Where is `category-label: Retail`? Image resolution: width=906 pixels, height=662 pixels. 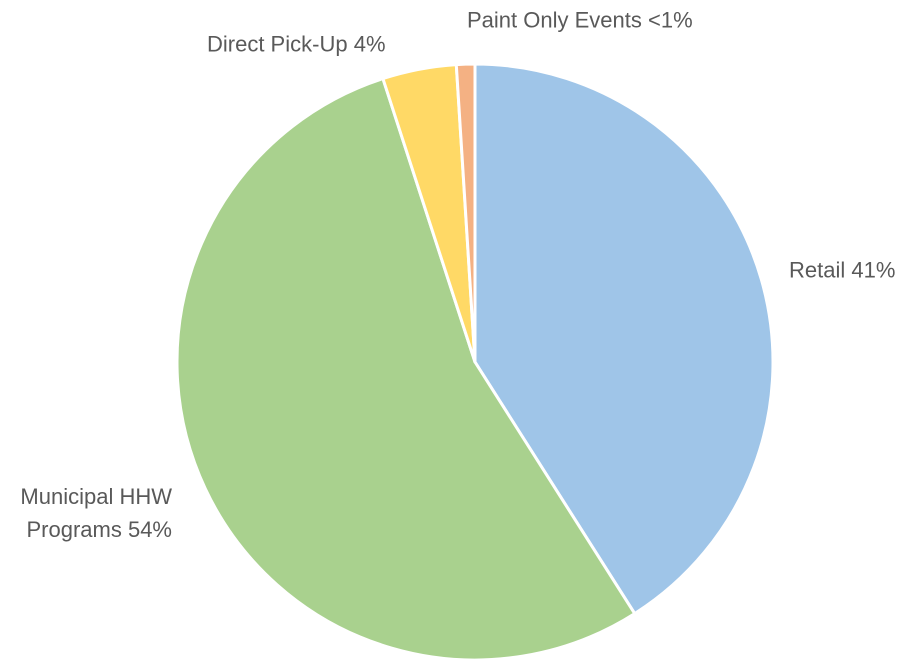
category-label: Retail is located at coordinates (817, 270).